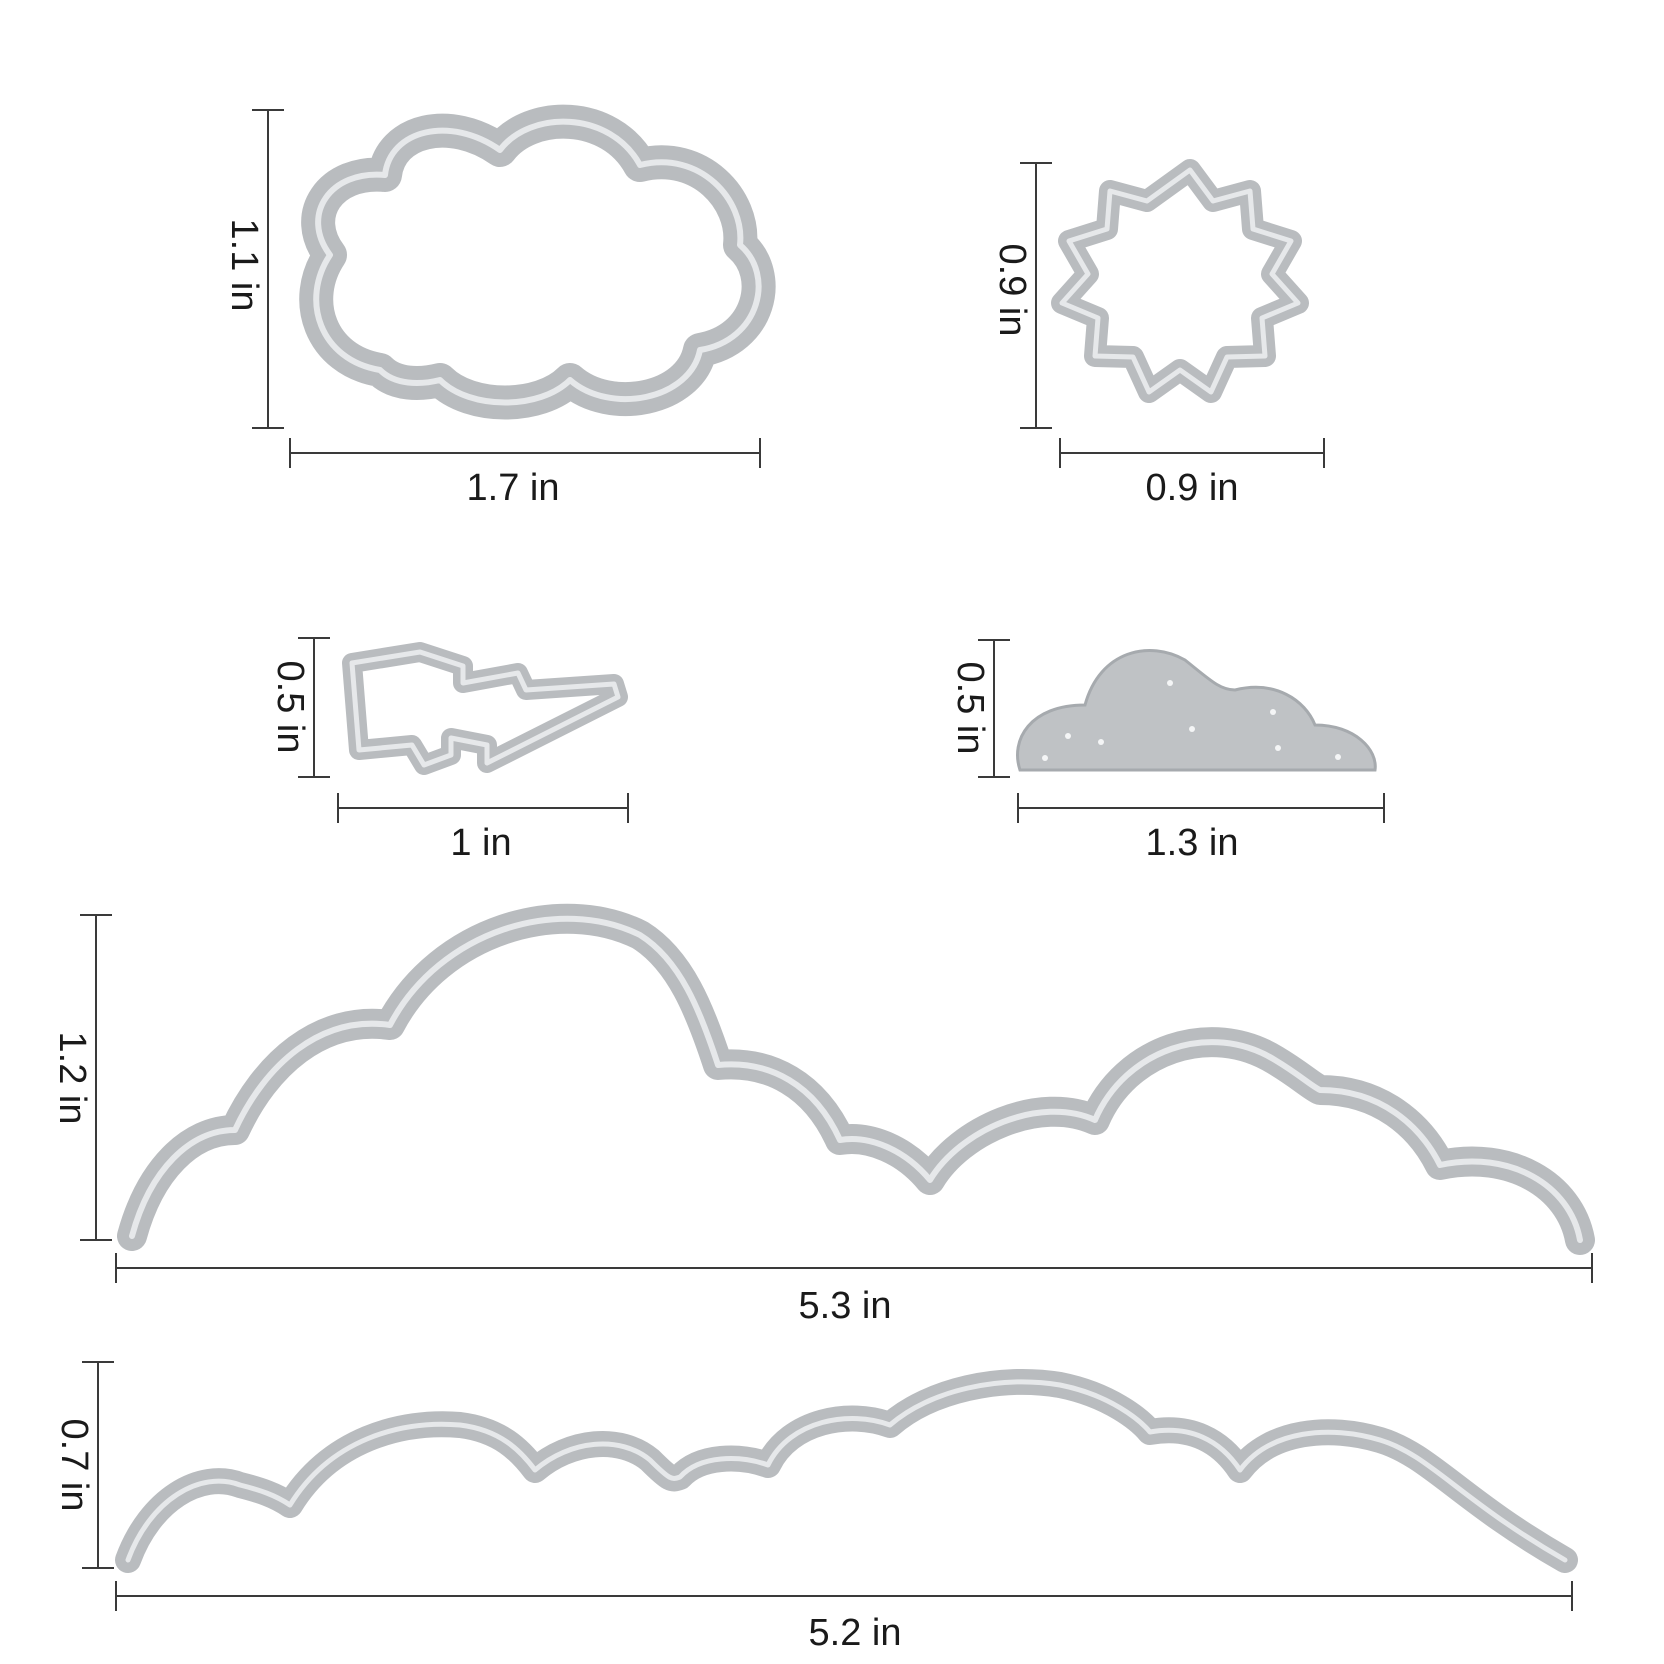 This screenshot has height=1664, width=1664. What do you see at coordinates (1180, 281) in the screenshot?
I see `sun-frame-shape` at bounding box center [1180, 281].